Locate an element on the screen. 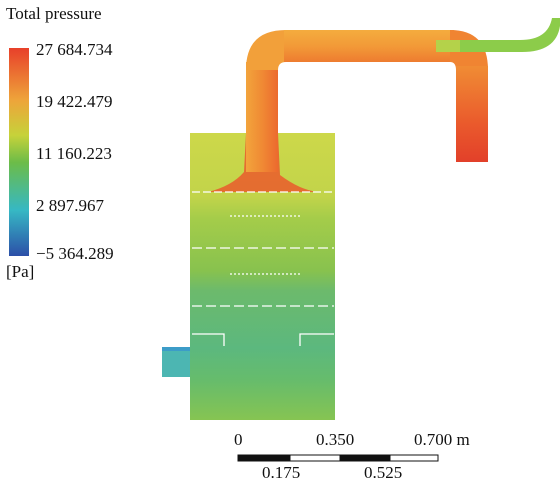 The width and height of the screenshot is (560, 485). legend-unit: [Pa] is located at coordinates (20, 271).